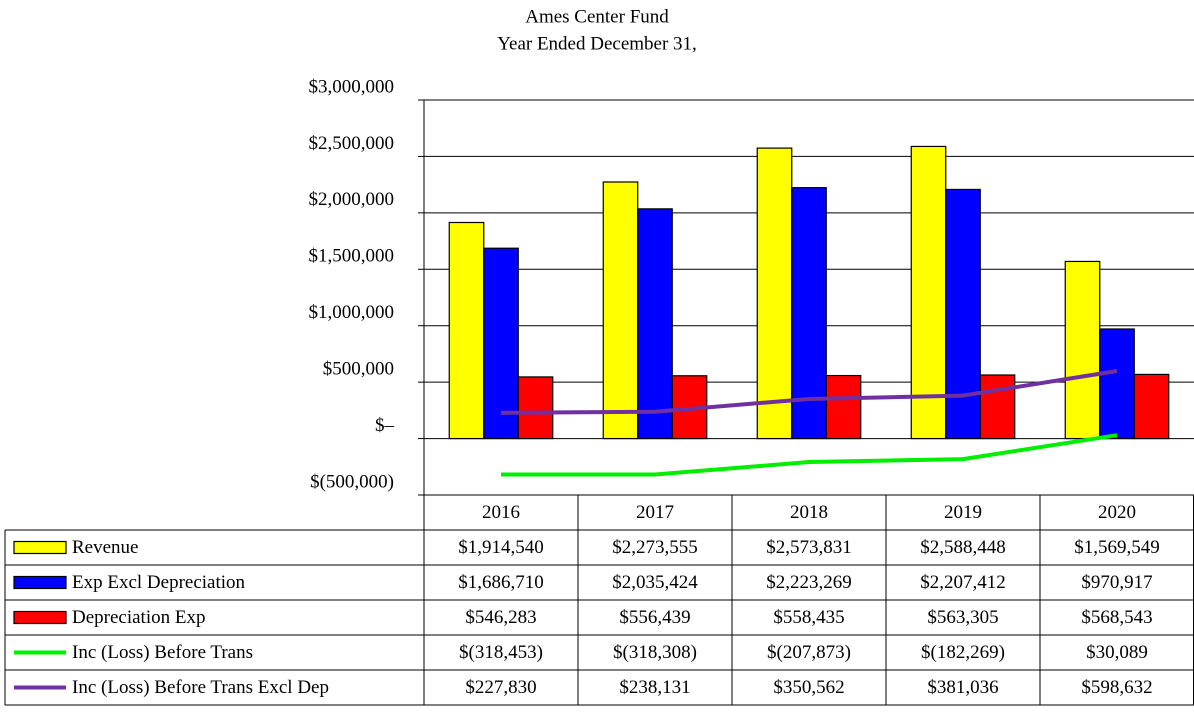  Describe the element at coordinates (654, 617) in the screenshot. I see `data-label: $556,439` at that location.